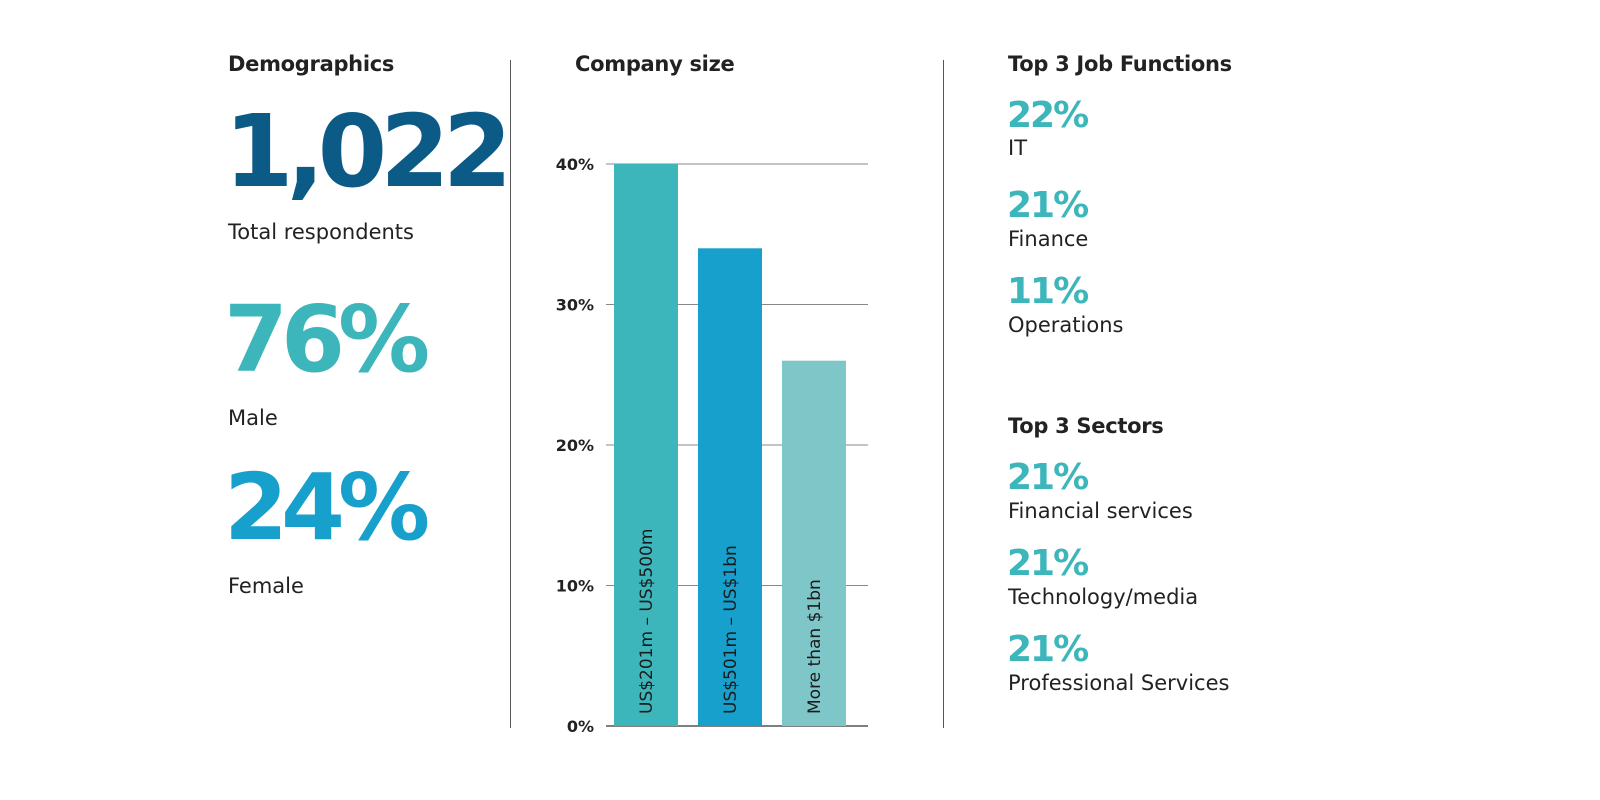  Describe the element at coordinates (1086, 426) in the screenshot. I see `sectors-title: Top 3 Sectors` at that location.